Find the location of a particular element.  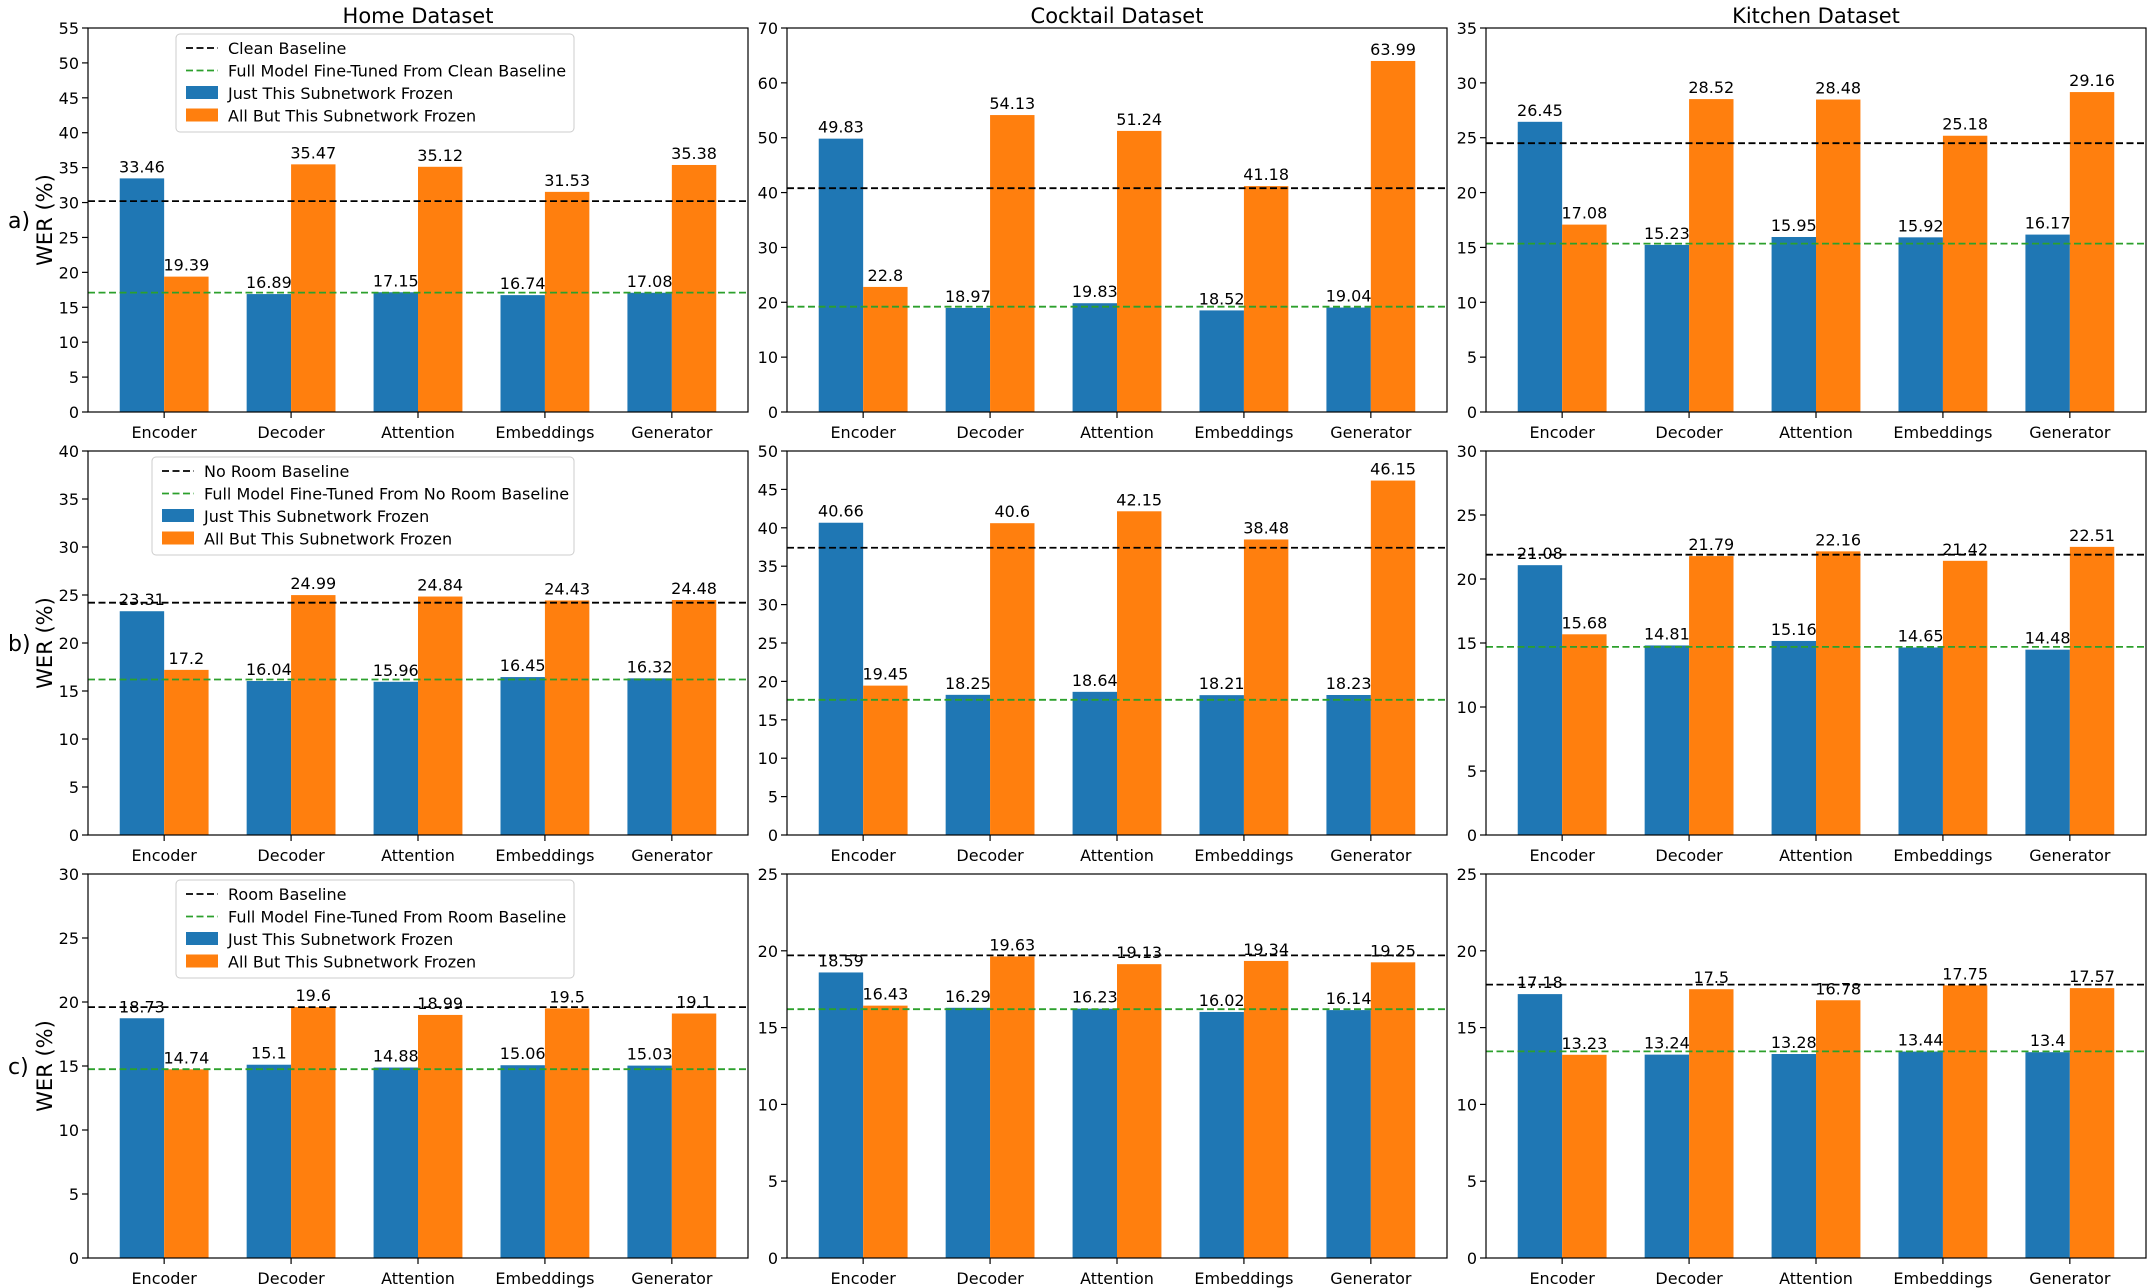

panel-4-value-label: 18.23 is located at coordinates (1349, 683).